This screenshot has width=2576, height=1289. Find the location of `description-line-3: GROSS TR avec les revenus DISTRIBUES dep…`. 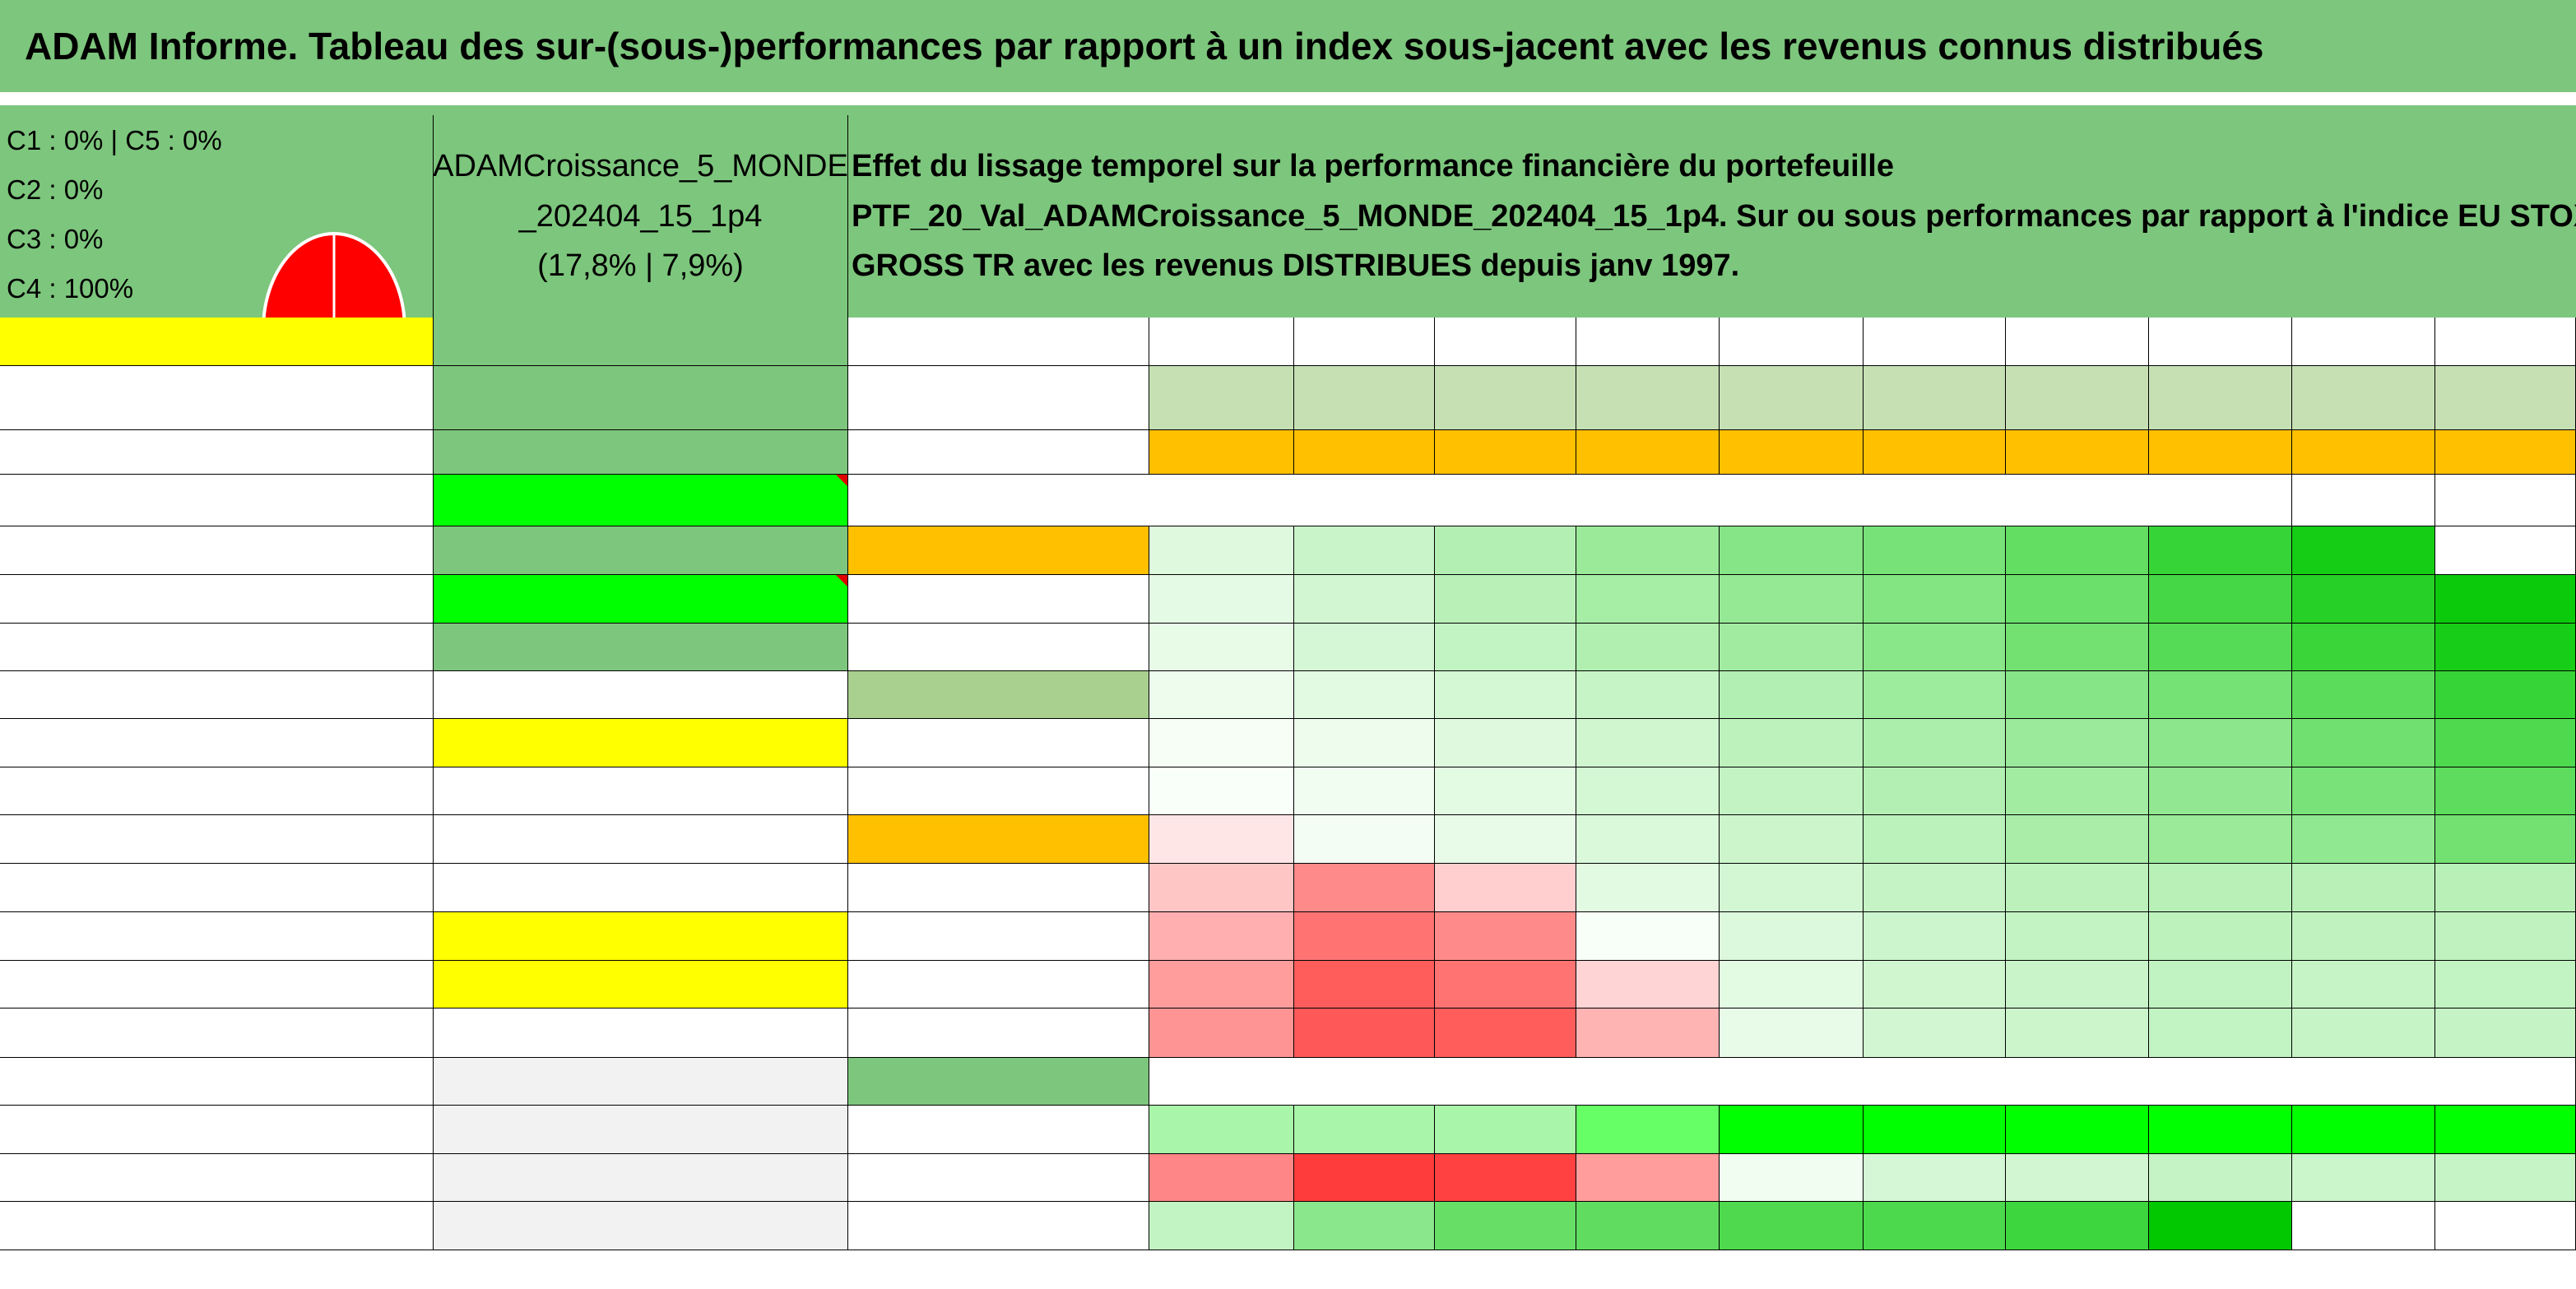

description-line-3: GROSS TR avec les revenus DISTRIBUES dep… is located at coordinates (1296, 266).